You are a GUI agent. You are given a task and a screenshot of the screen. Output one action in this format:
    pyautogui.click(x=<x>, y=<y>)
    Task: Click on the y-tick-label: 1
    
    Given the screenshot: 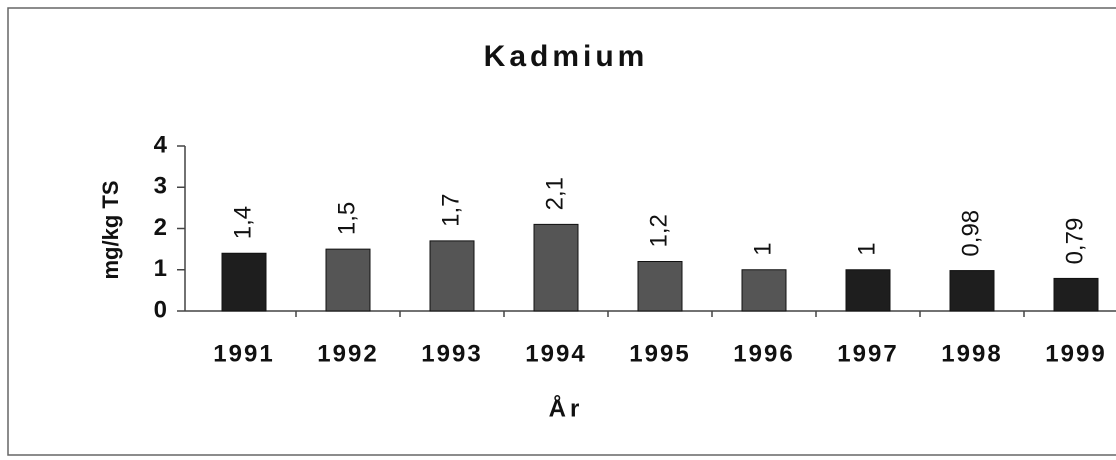 What is the action you would take?
    pyautogui.click(x=160, y=268)
    